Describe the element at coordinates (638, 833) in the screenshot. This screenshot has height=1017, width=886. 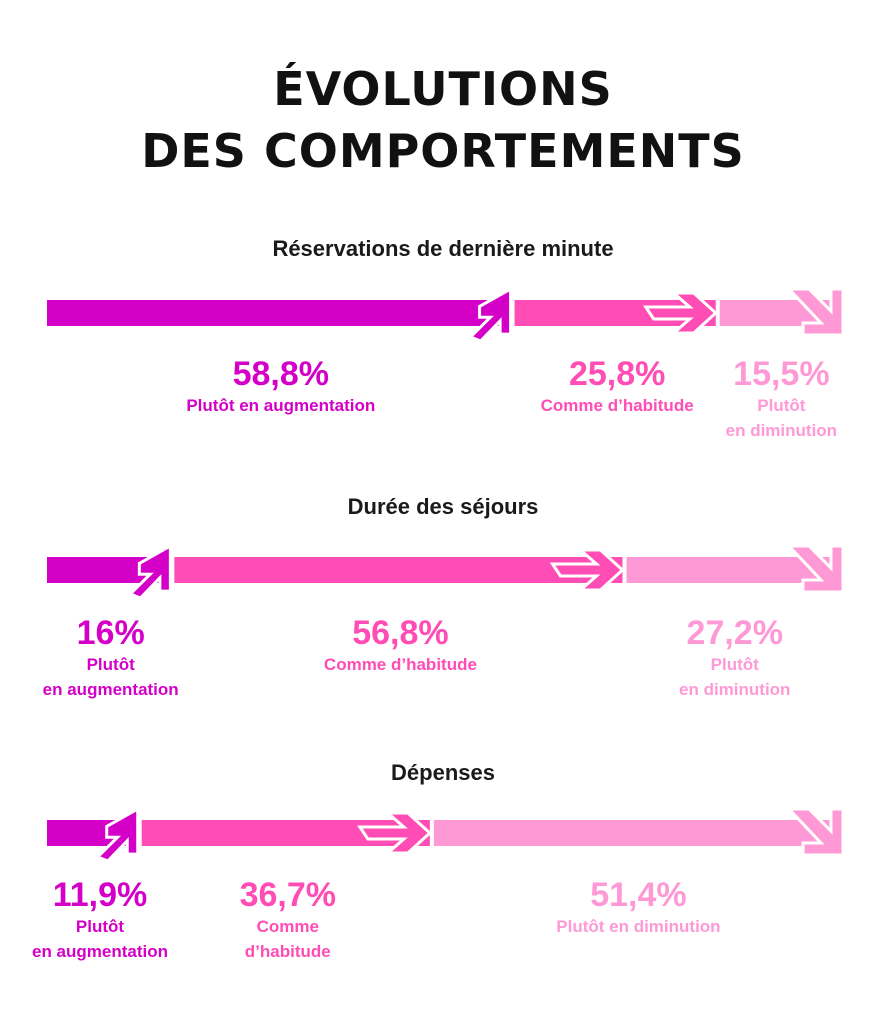
I see `bar-segment-diminution` at that location.